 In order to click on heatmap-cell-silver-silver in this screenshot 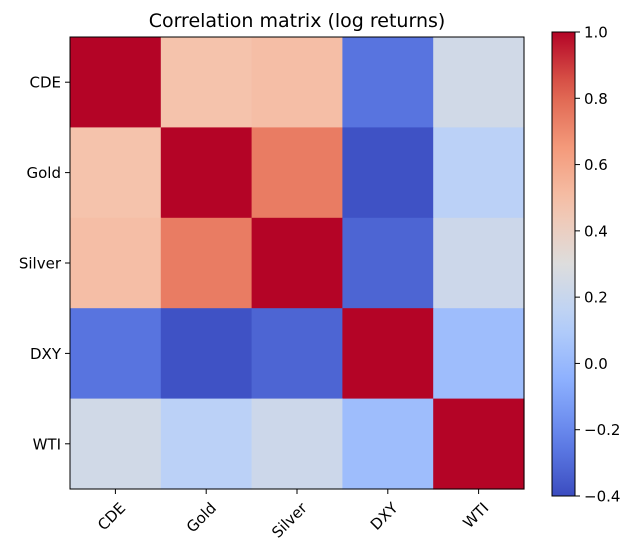, I will do `click(297, 263)`.